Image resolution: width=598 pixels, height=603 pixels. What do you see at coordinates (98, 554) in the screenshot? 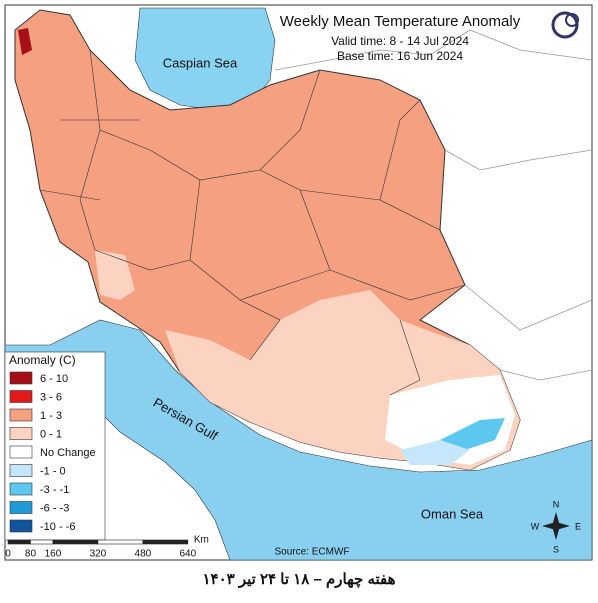
I see `scale-label: 320` at bounding box center [98, 554].